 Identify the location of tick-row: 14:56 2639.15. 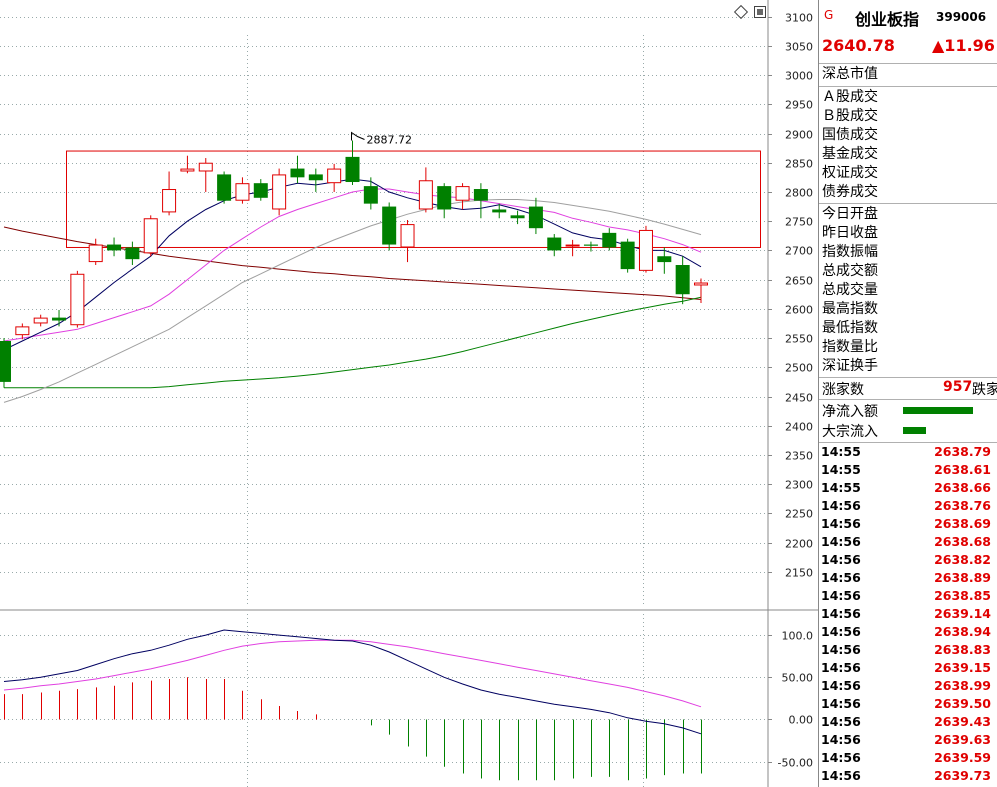
(908, 668).